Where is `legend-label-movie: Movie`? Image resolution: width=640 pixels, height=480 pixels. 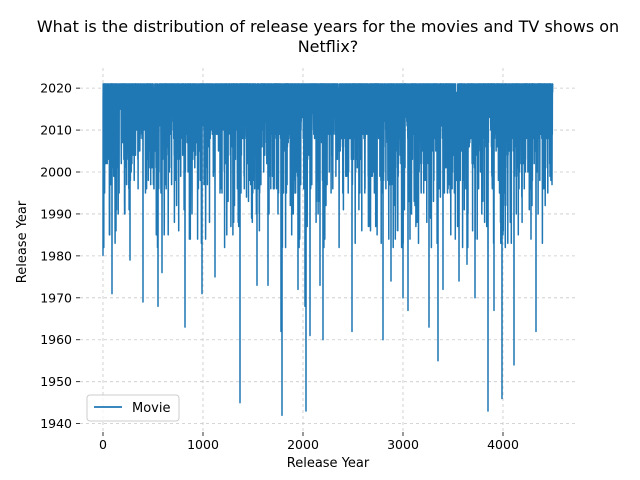
legend-label-movie: Movie is located at coordinates (151, 408).